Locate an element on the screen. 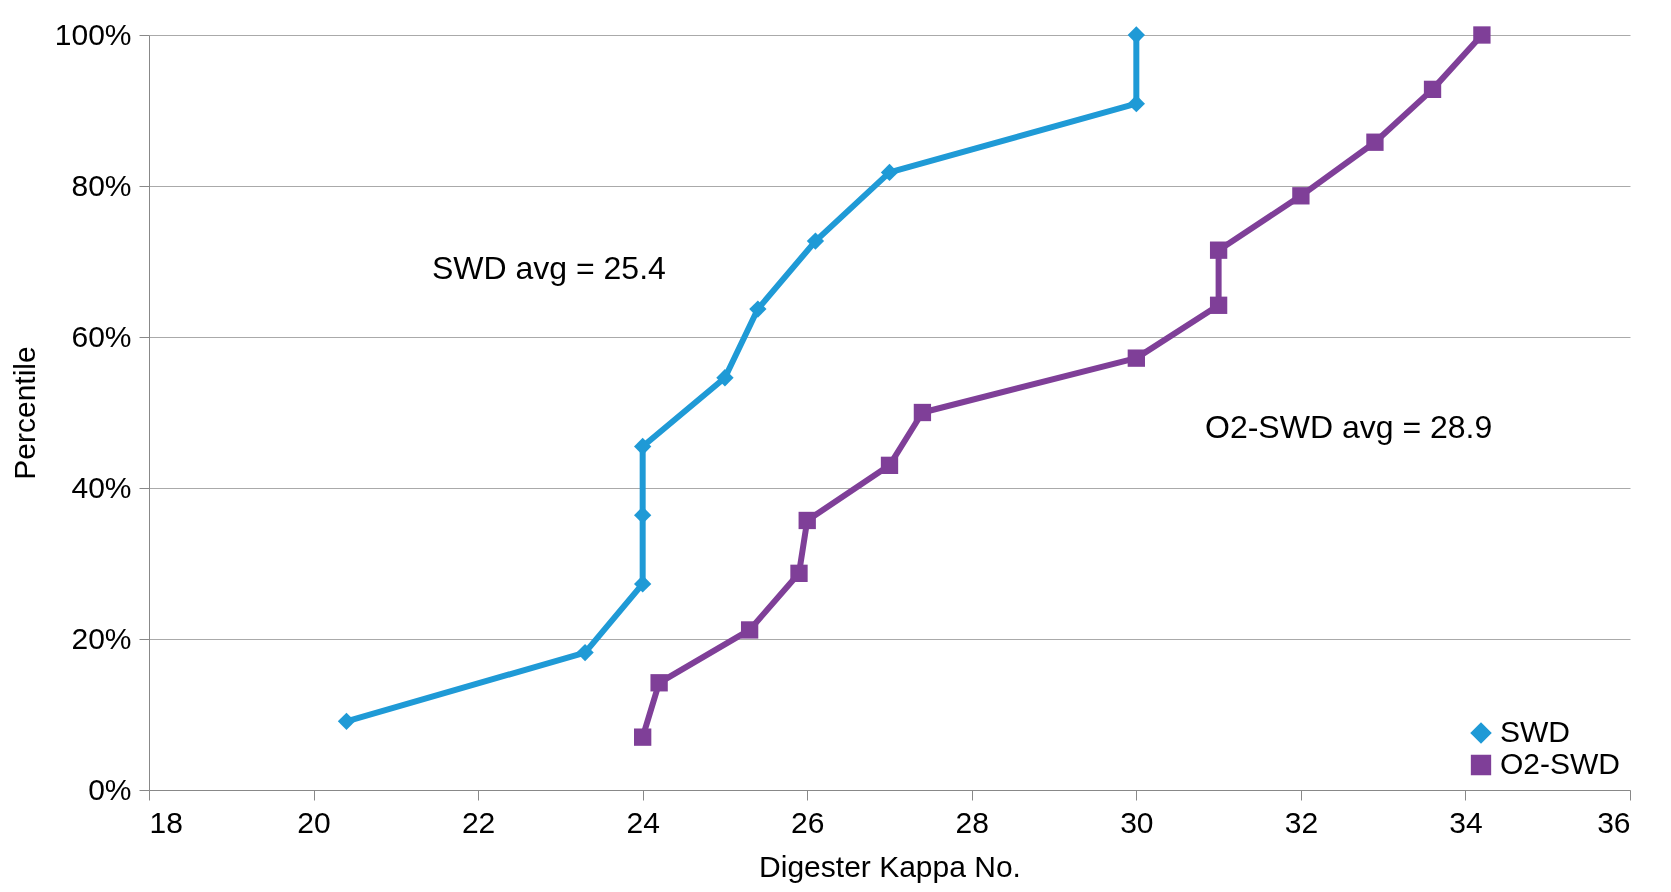 The height and width of the screenshot is (892, 1671). x-axis-title: Digester Kappa No. is located at coordinates (890, 866).